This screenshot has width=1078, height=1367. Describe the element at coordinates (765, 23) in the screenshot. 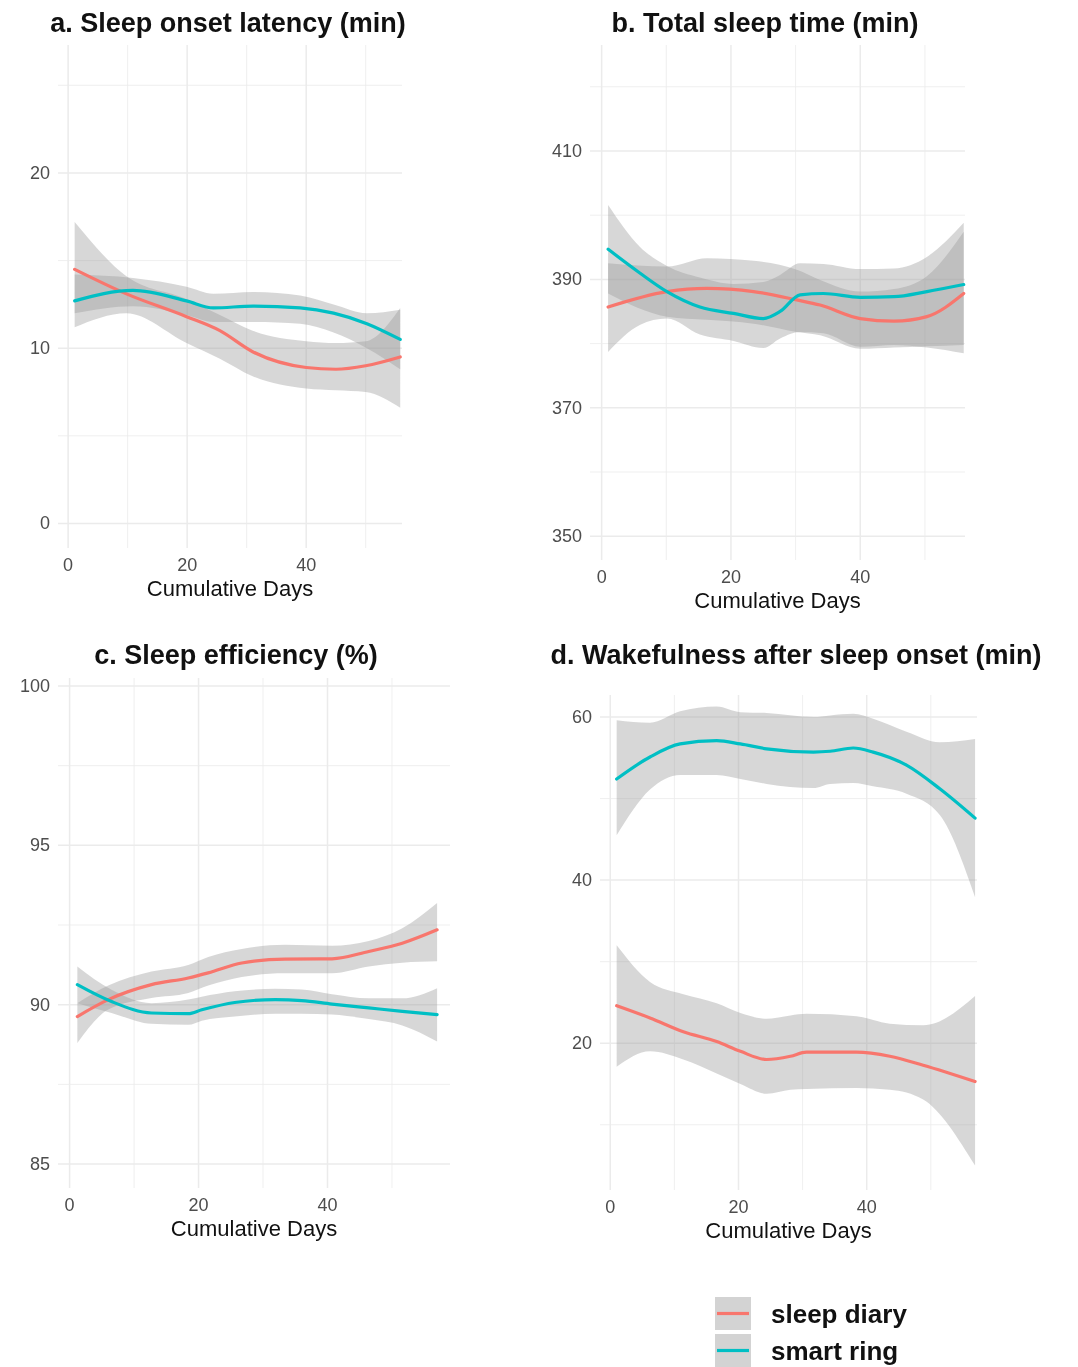

I see `chart-title: b. Total sleep time (min)` at that location.